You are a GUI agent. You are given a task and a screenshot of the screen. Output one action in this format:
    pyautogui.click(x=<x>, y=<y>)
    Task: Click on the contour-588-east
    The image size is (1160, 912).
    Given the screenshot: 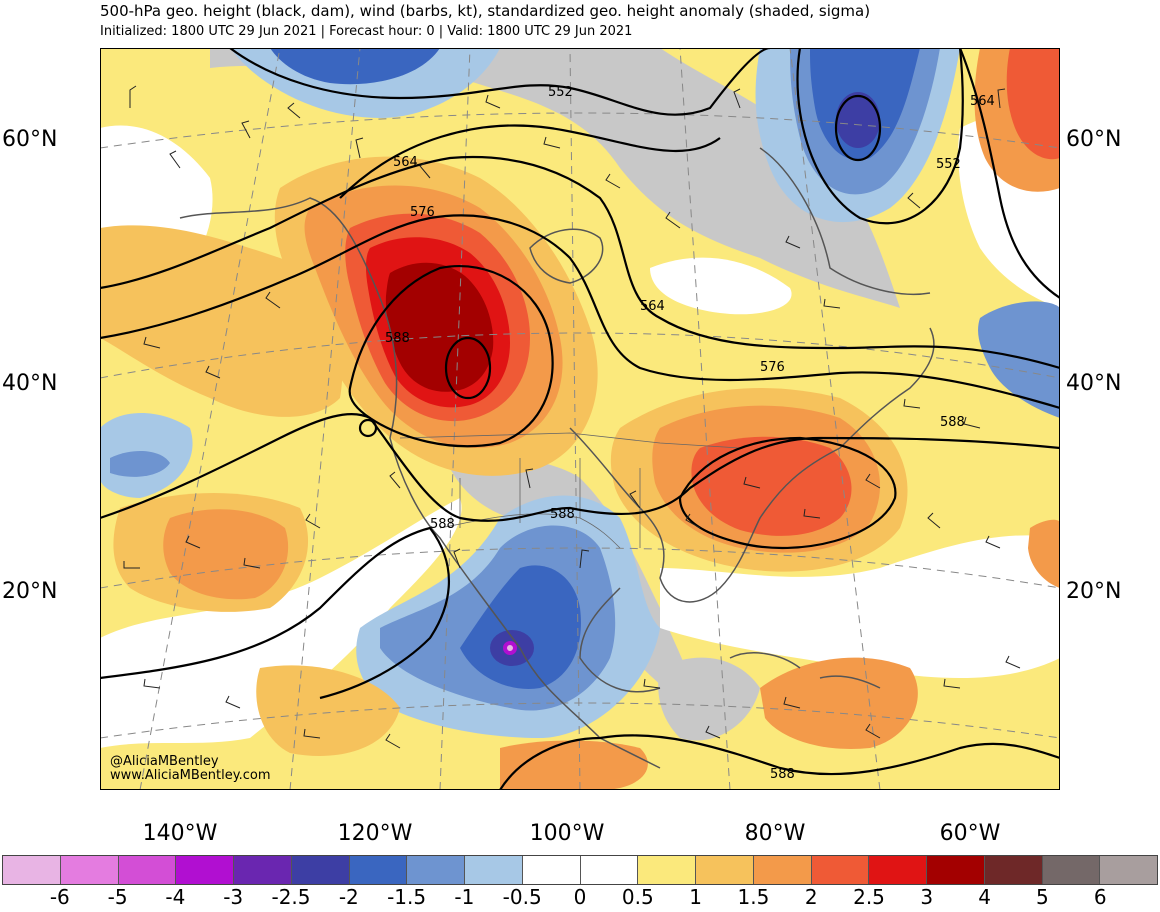 What is the action you would take?
    pyautogui.click(x=787, y=493)
    